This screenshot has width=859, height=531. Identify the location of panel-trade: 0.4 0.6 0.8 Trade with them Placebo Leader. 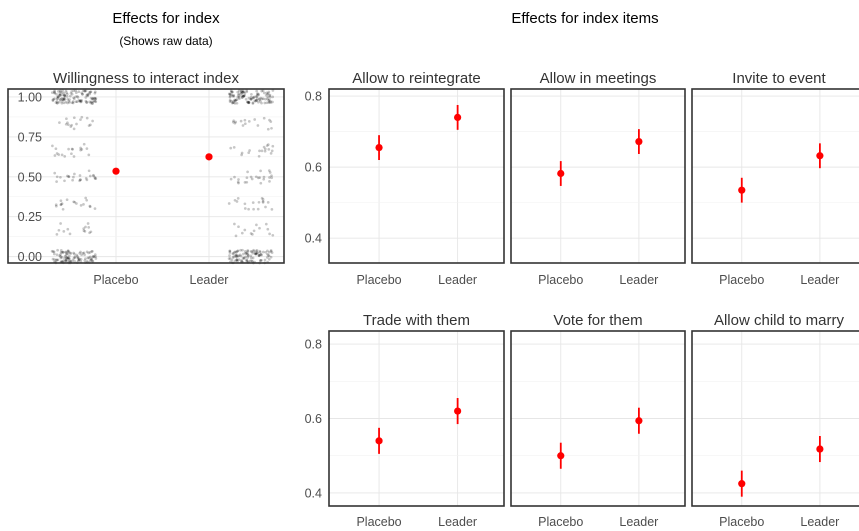
(405, 420).